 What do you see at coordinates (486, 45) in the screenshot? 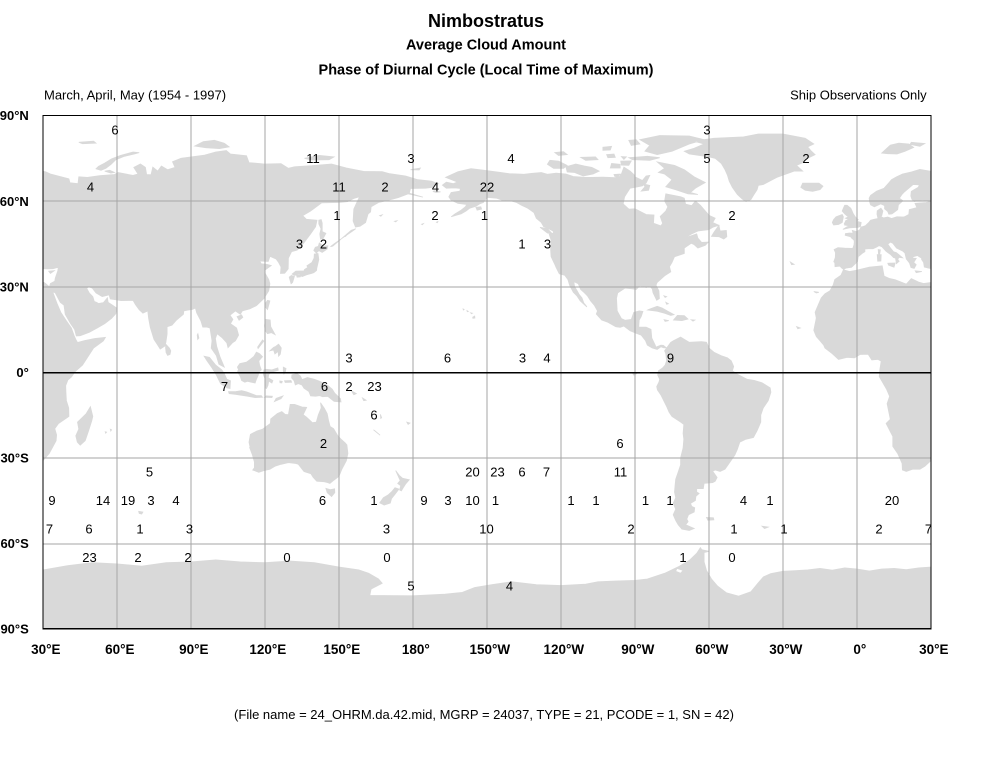
I see `svg-text: Average Cloud Amount` at bounding box center [486, 45].